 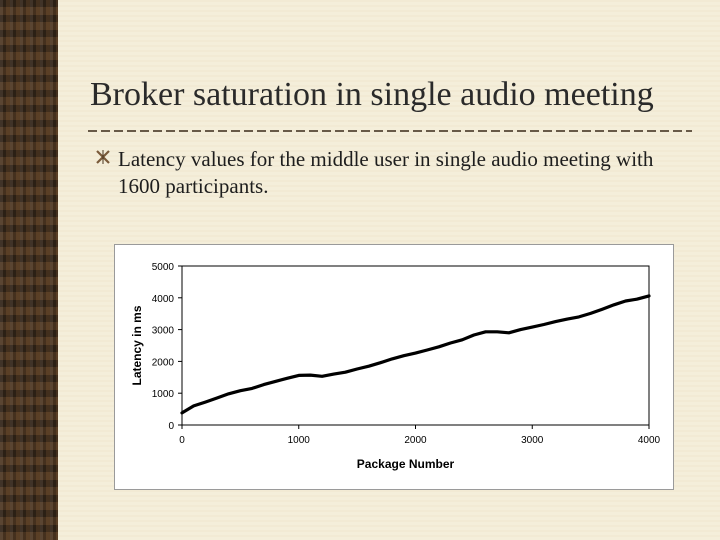 What do you see at coordinates (163, 299) in the screenshot?
I see `y-tick-label: 4000` at bounding box center [163, 299].